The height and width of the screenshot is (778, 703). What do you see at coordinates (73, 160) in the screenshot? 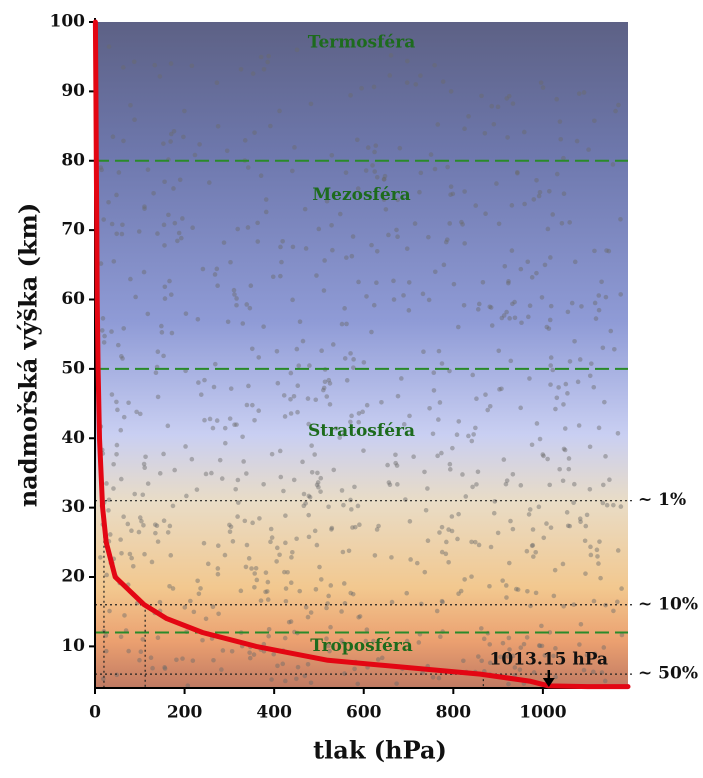
I see `y-tick-label: 80` at bounding box center [73, 160].